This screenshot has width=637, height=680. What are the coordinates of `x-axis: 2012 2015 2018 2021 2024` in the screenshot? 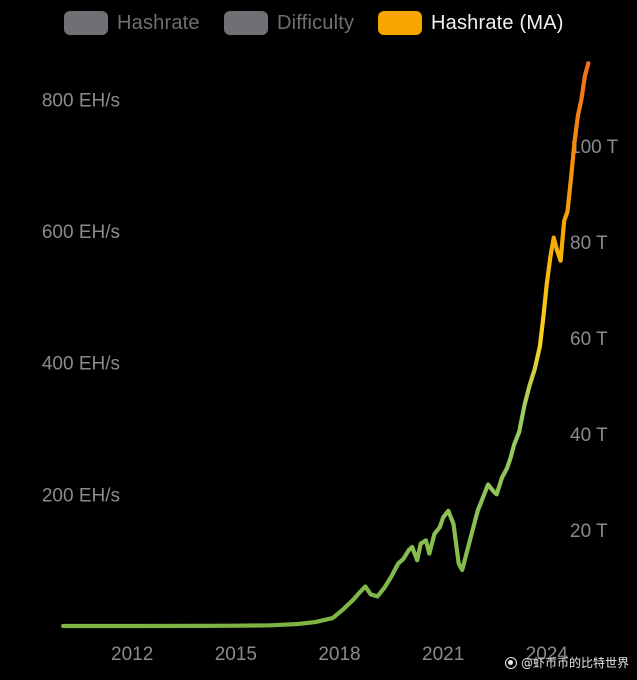 It's located at (339, 654).